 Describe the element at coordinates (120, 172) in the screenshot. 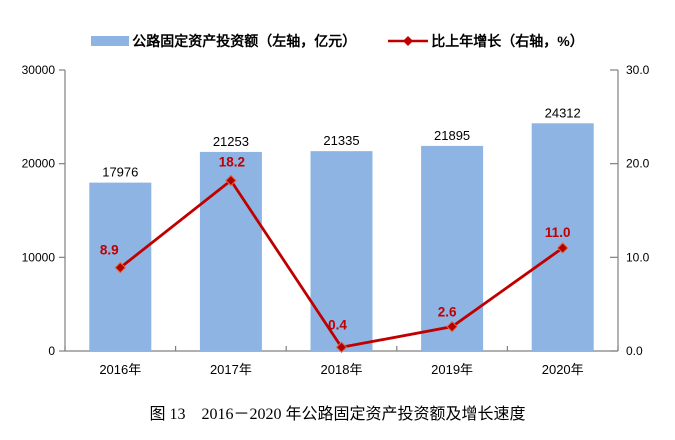

I see `bar-value-label: 17976` at that location.